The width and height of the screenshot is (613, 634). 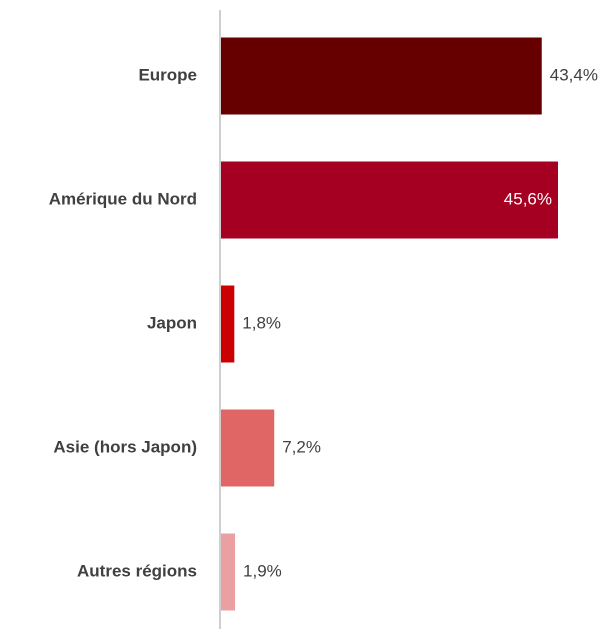 What do you see at coordinates (123, 198) in the screenshot?
I see `y-tick-label: Amérique du Nord` at bounding box center [123, 198].